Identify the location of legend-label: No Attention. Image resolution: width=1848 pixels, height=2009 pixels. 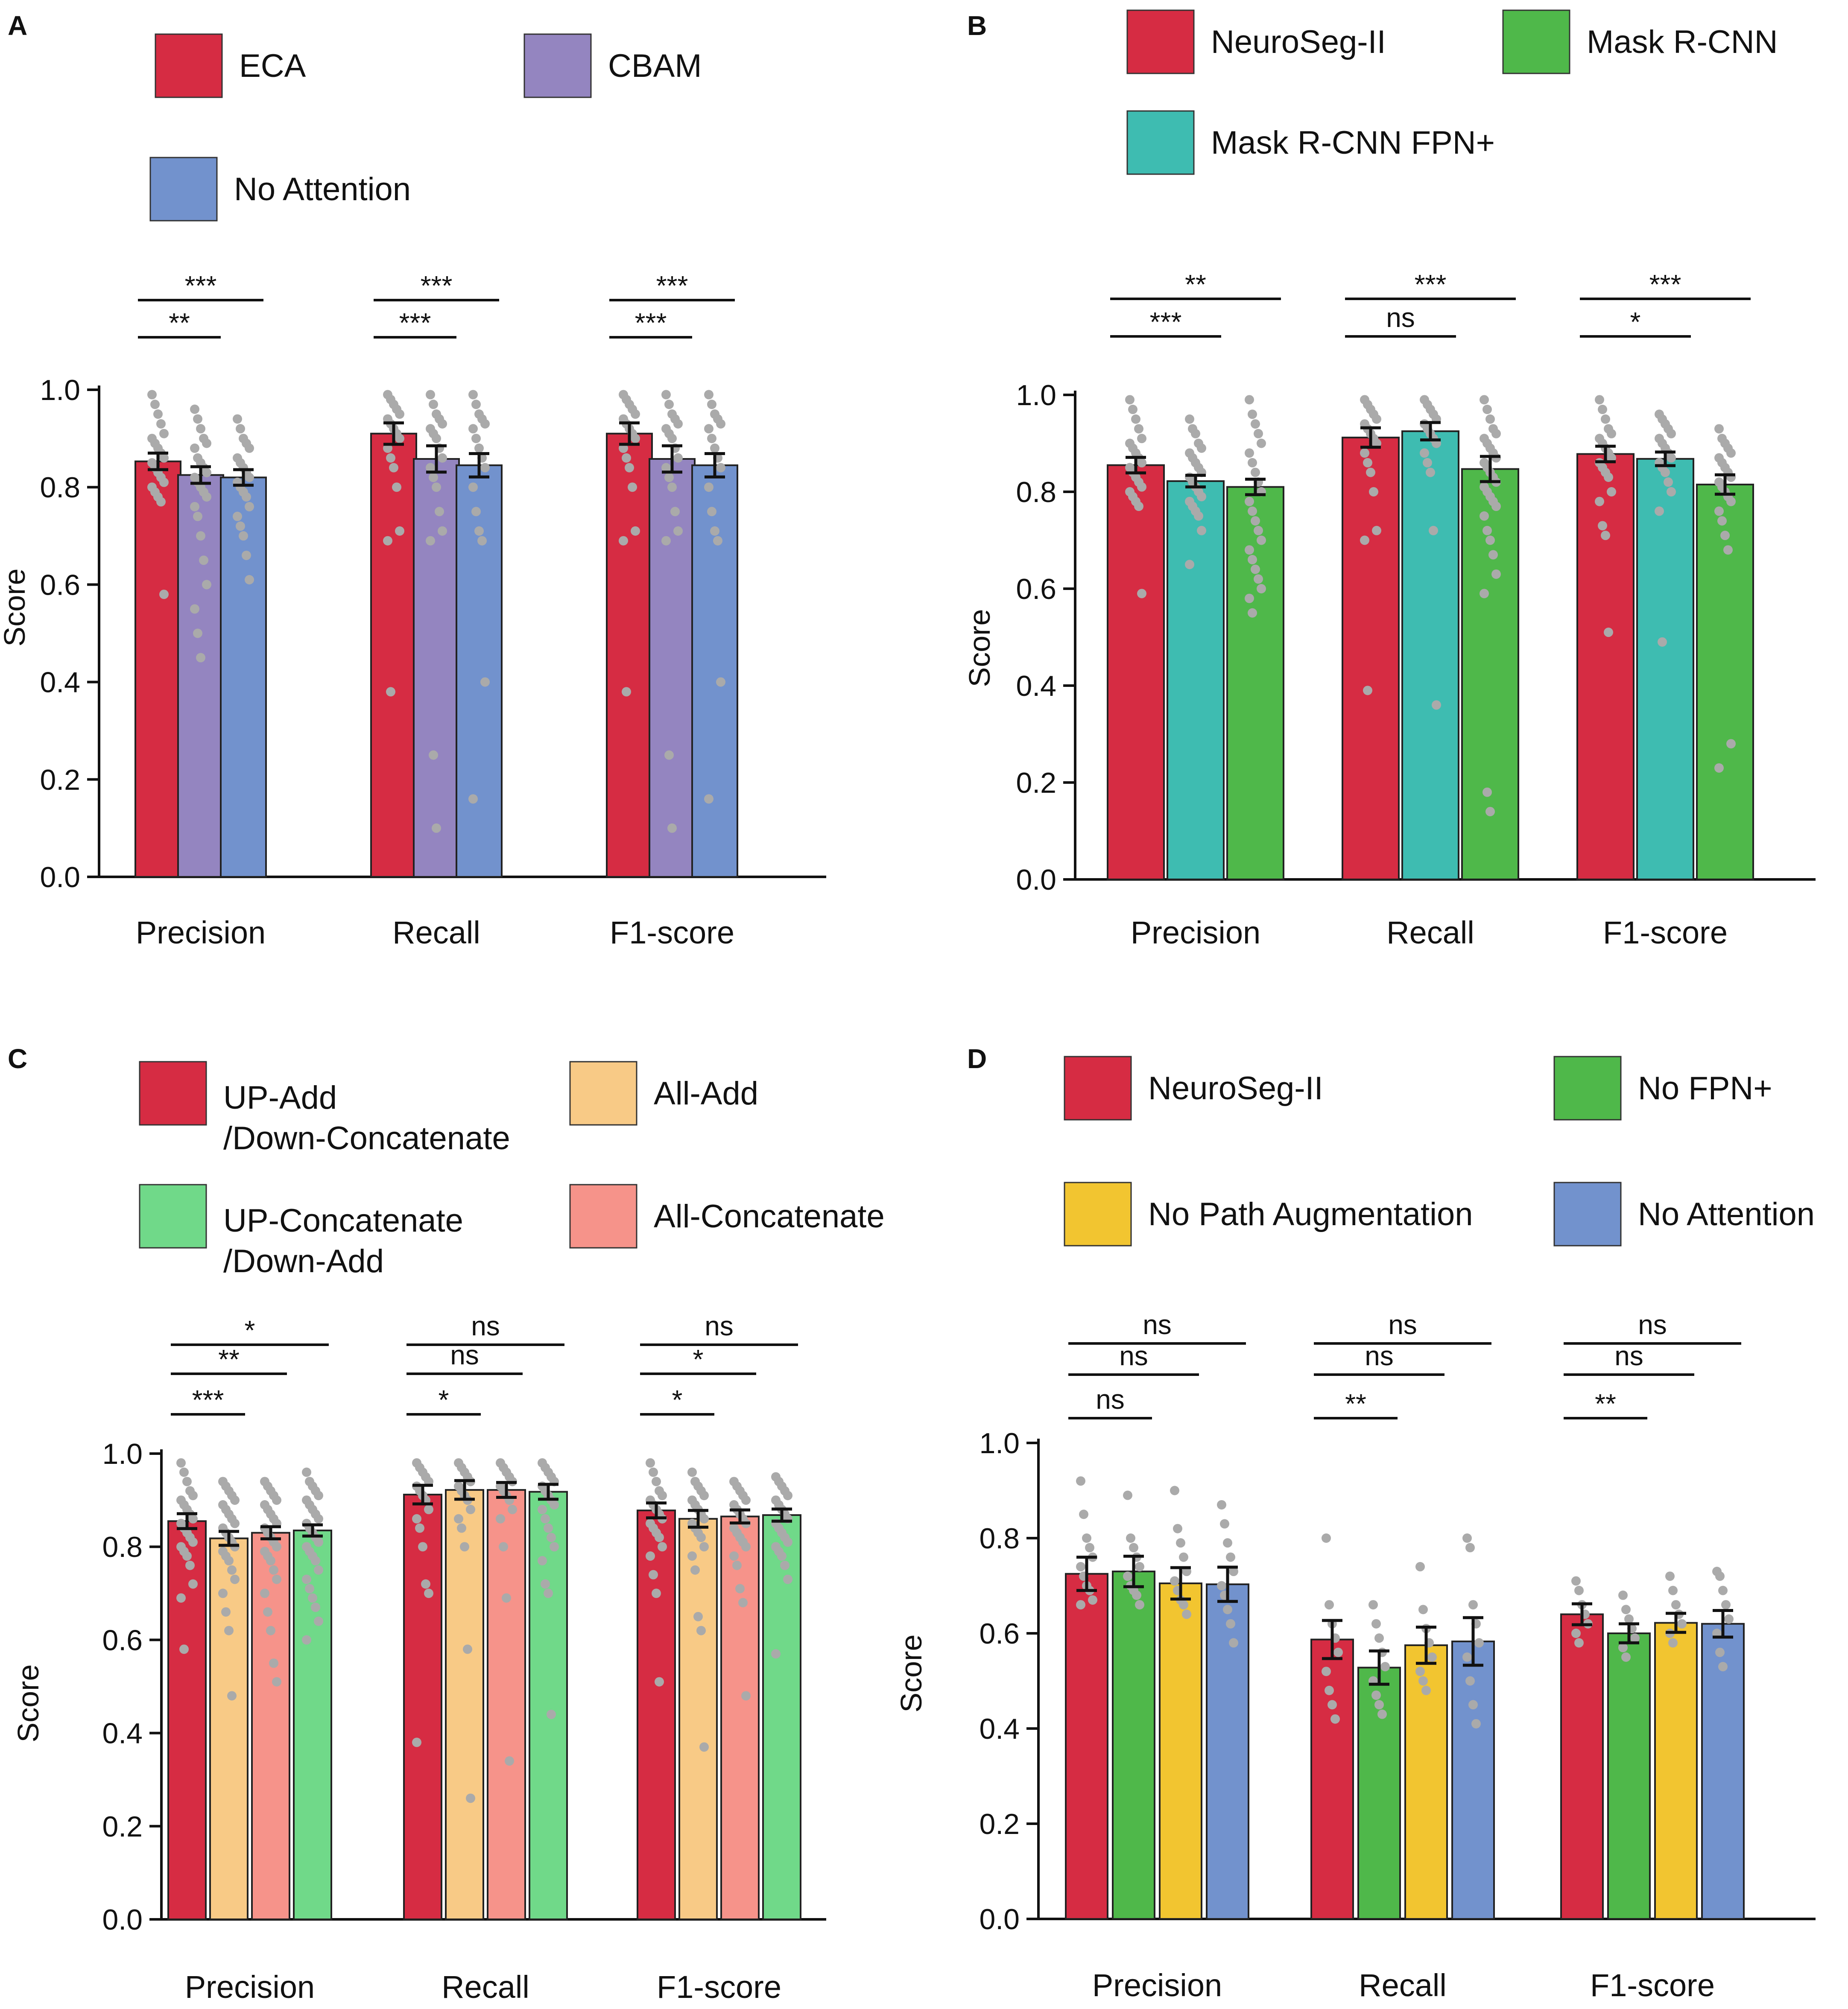
(322, 189).